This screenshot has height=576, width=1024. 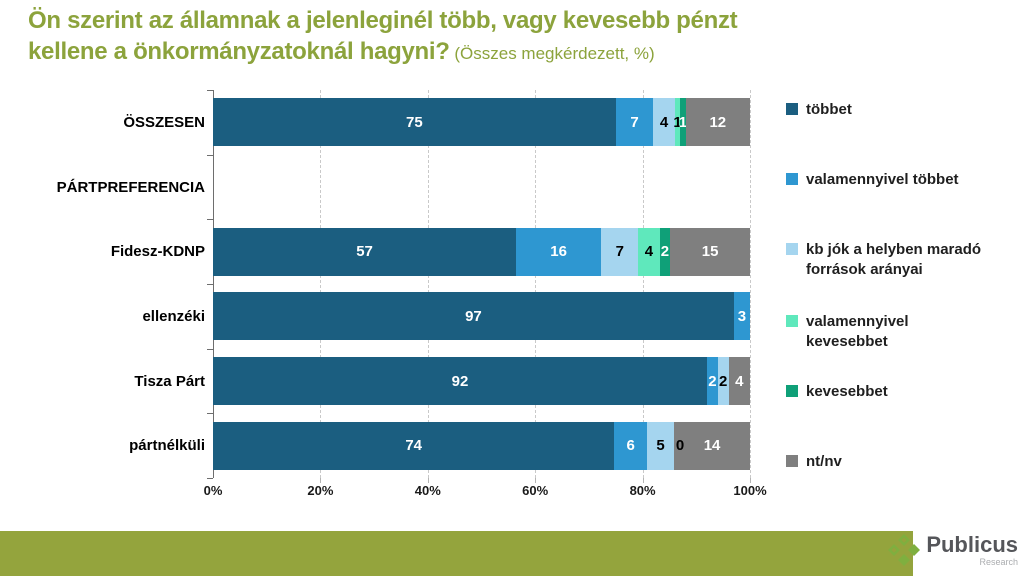 What do you see at coordinates (481, 187) in the screenshot?
I see `bar-track` at bounding box center [481, 187].